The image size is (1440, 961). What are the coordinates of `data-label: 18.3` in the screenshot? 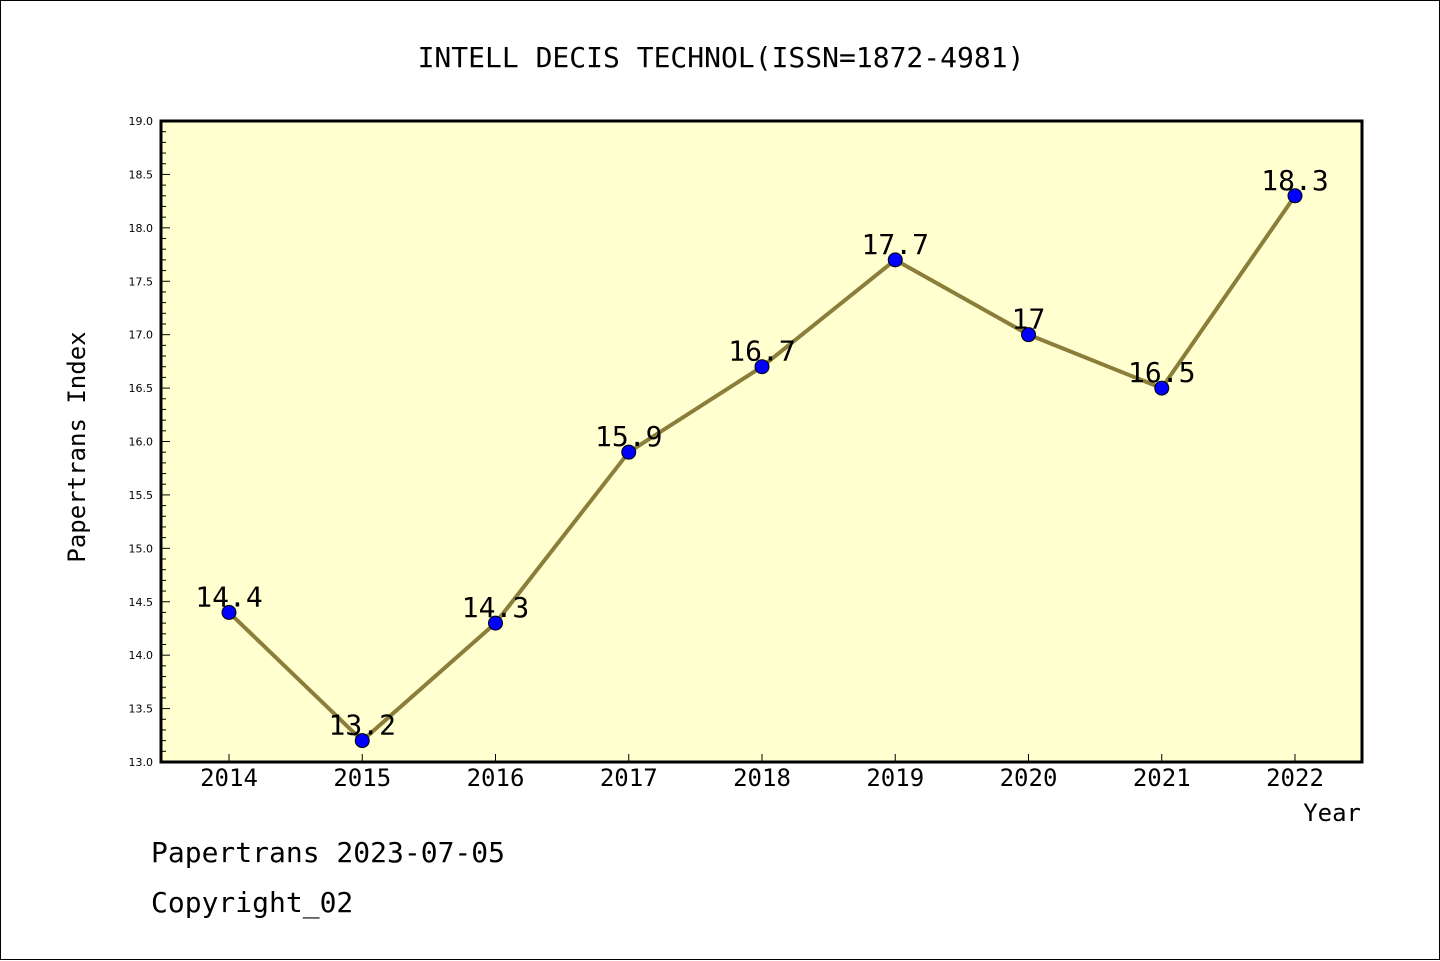 It's located at (1294, 180).